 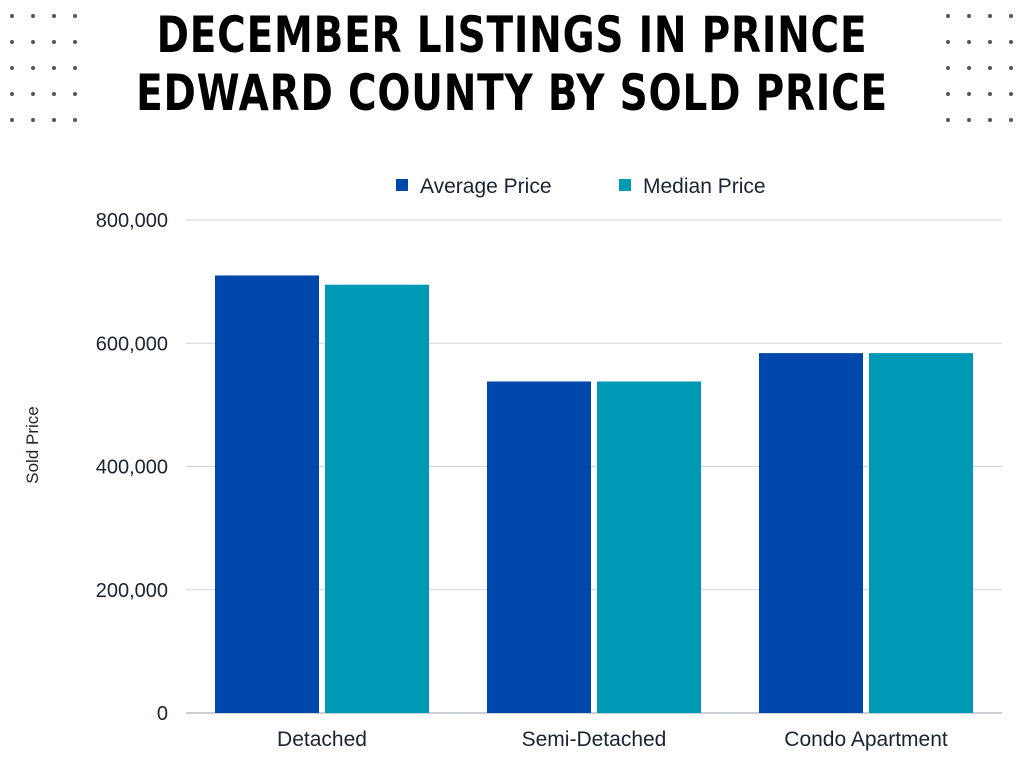 What do you see at coordinates (539, 547) in the screenshot?
I see `bar-average-price-semi-detached` at bounding box center [539, 547].